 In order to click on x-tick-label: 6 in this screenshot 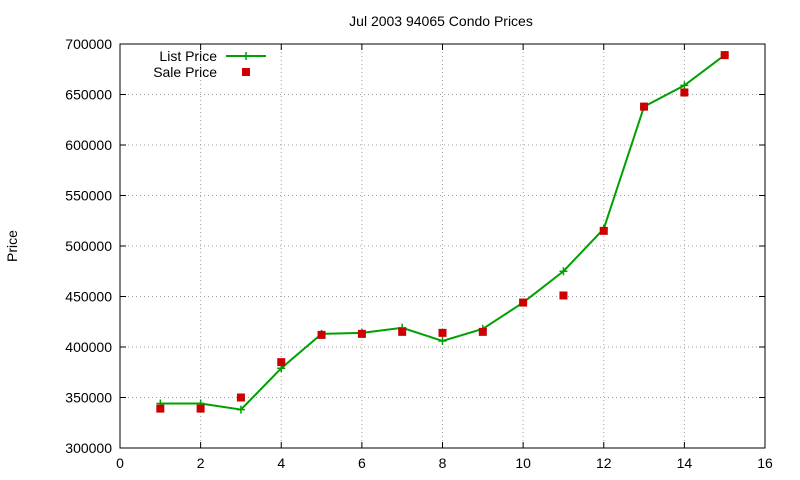, I will do `click(362, 463)`.